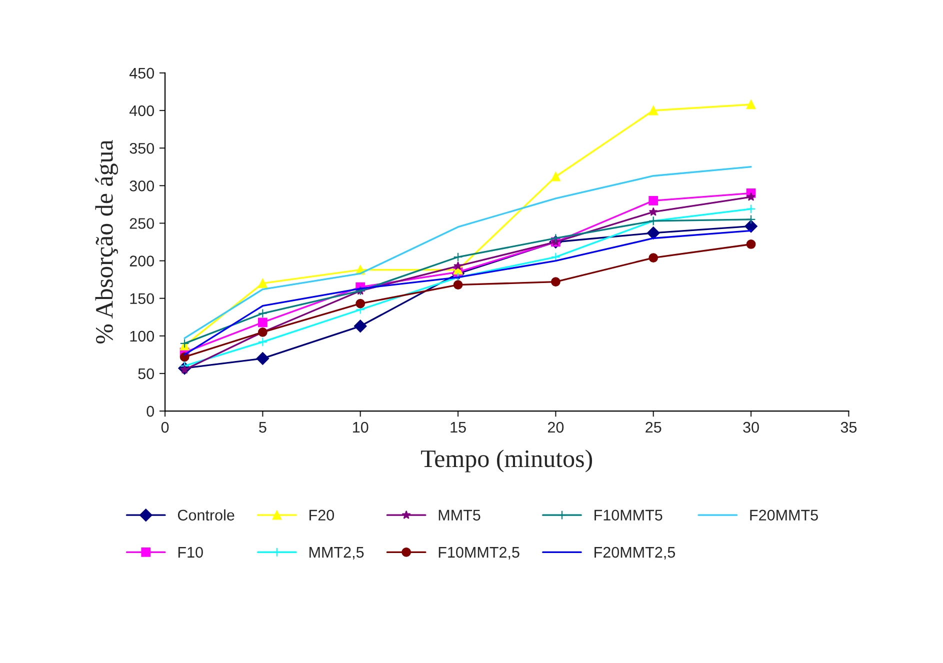  What do you see at coordinates (628, 515) in the screenshot?
I see `legend-label: F10MMT5` at bounding box center [628, 515].